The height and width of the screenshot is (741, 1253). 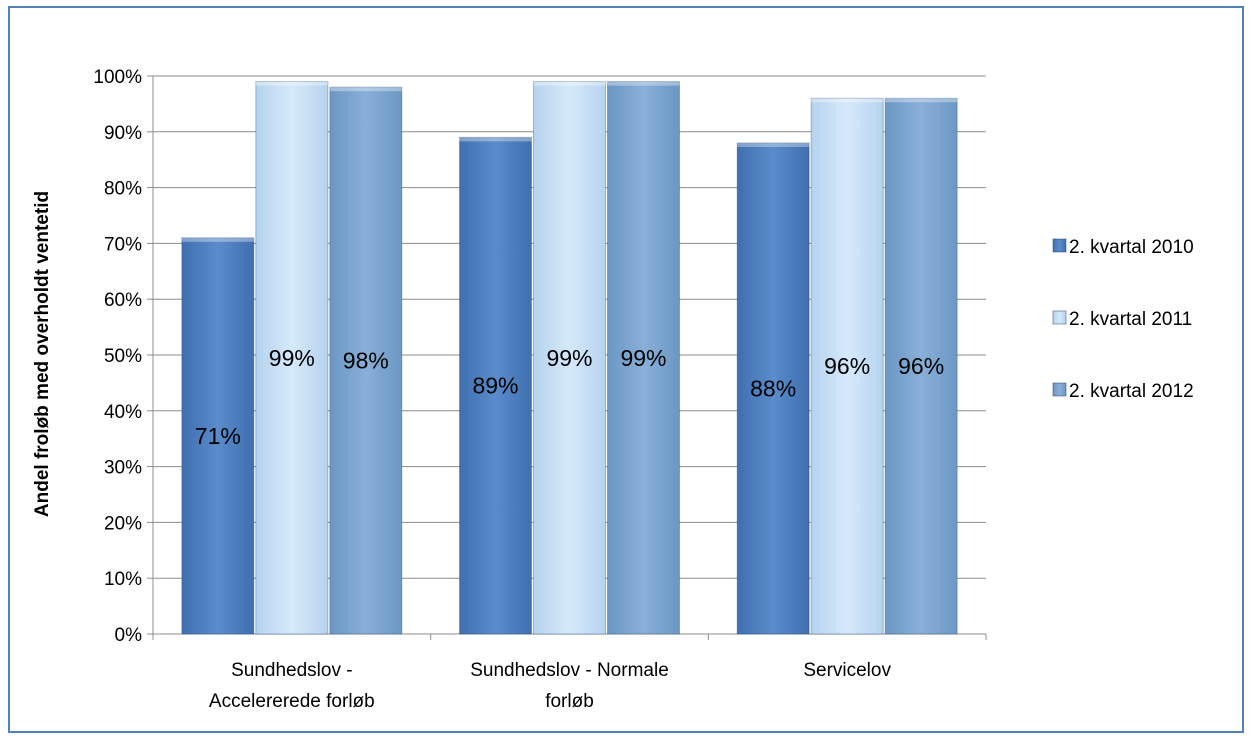 I want to click on y-axis-title: Andel froløb med overholdt ventetid, so click(x=42, y=354).